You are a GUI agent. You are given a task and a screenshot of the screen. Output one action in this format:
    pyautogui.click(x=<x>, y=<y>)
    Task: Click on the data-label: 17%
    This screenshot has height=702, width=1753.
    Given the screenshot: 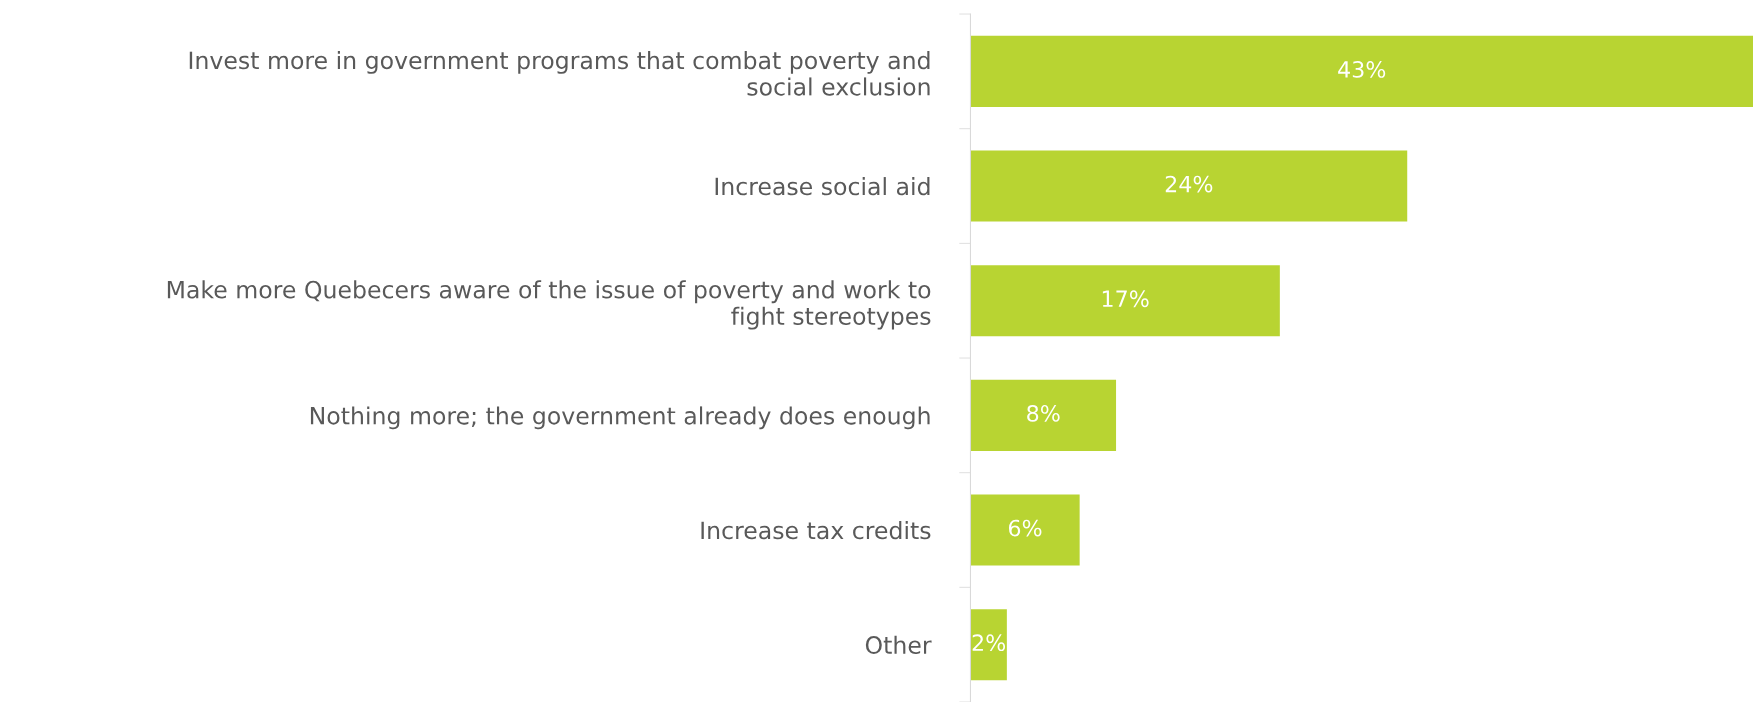 What is the action you would take?
    pyautogui.click(x=1125, y=299)
    